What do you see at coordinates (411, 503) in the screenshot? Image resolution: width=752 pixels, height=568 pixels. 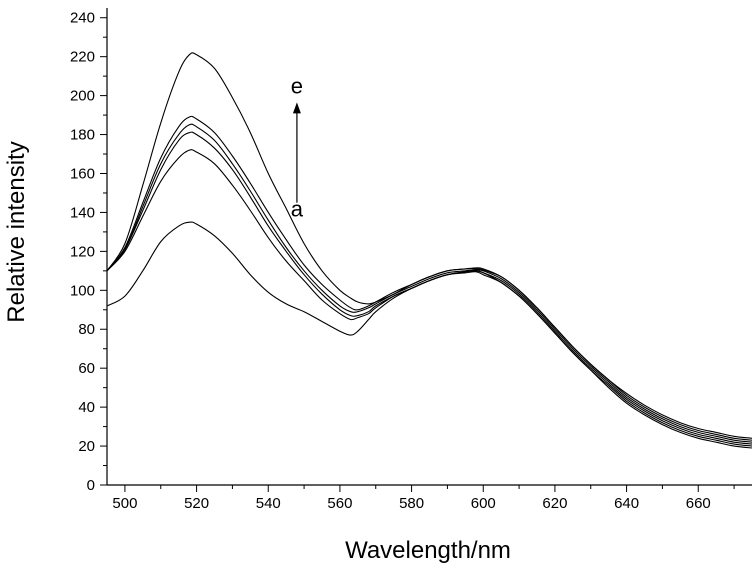 I see `x-tick-label: 580` at bounding box center [411, 503].